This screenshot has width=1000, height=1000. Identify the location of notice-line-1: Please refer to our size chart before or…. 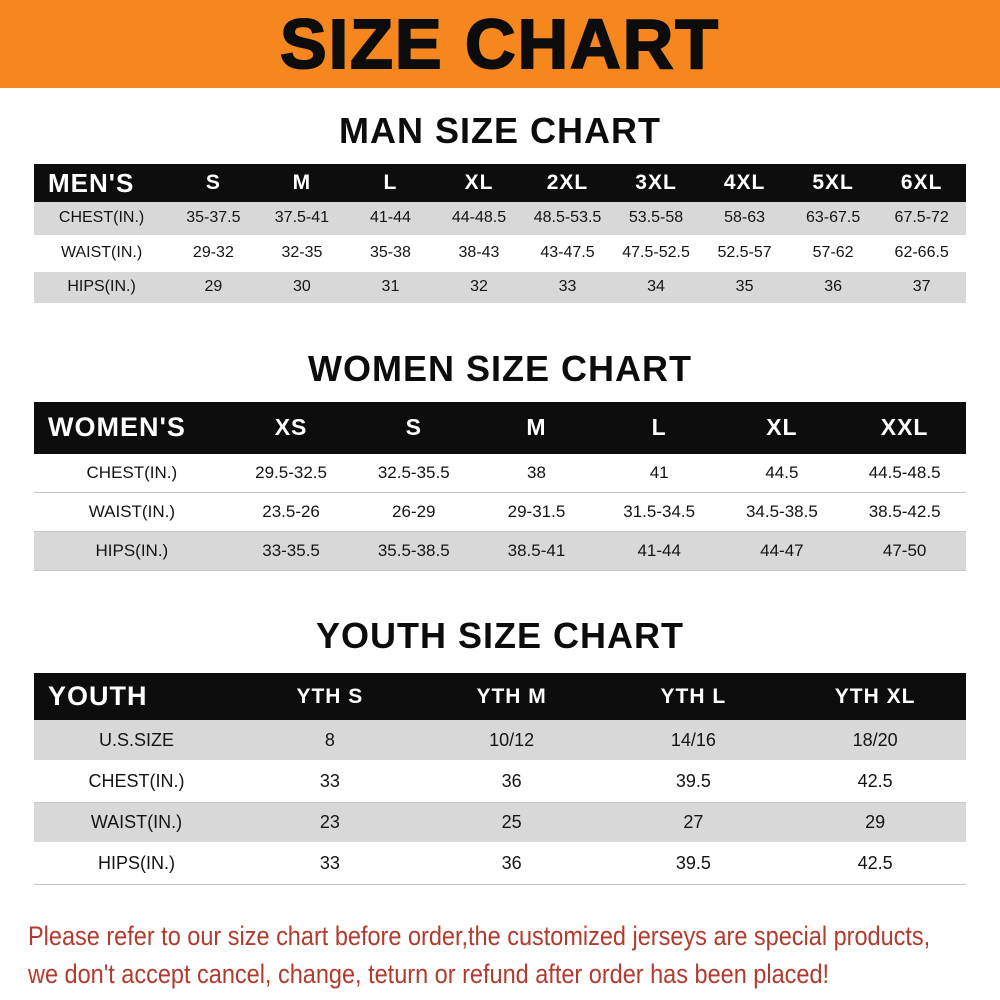
(479, 935).